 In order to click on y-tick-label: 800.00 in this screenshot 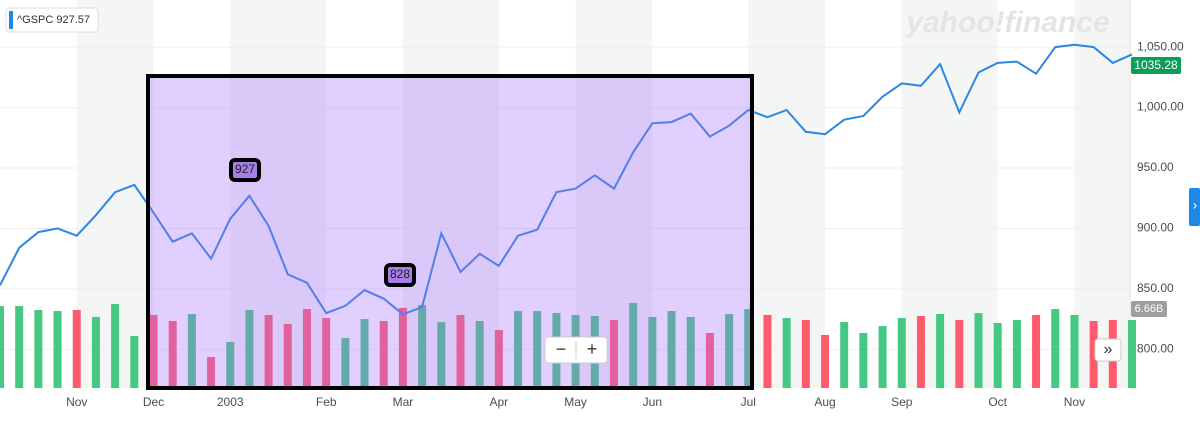, I will do `click(1155, 348)`.